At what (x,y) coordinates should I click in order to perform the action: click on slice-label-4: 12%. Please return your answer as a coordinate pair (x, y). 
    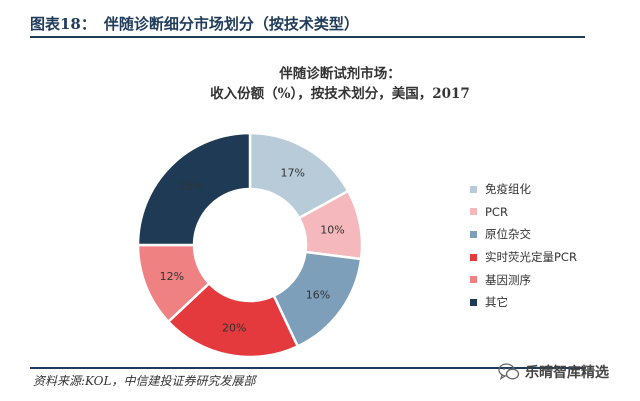
    Looking at the image, I should click on (172, 276).